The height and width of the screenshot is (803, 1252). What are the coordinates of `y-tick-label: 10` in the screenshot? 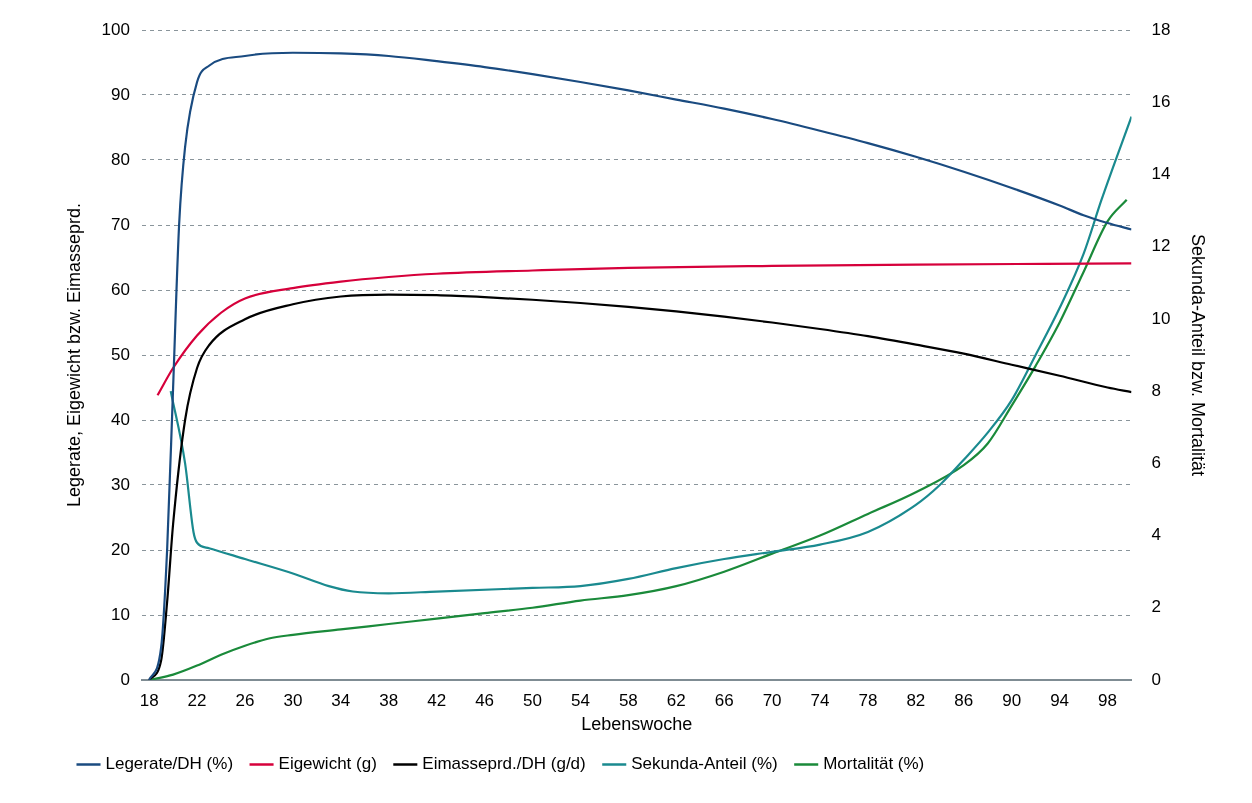 It's located at (120, 614).